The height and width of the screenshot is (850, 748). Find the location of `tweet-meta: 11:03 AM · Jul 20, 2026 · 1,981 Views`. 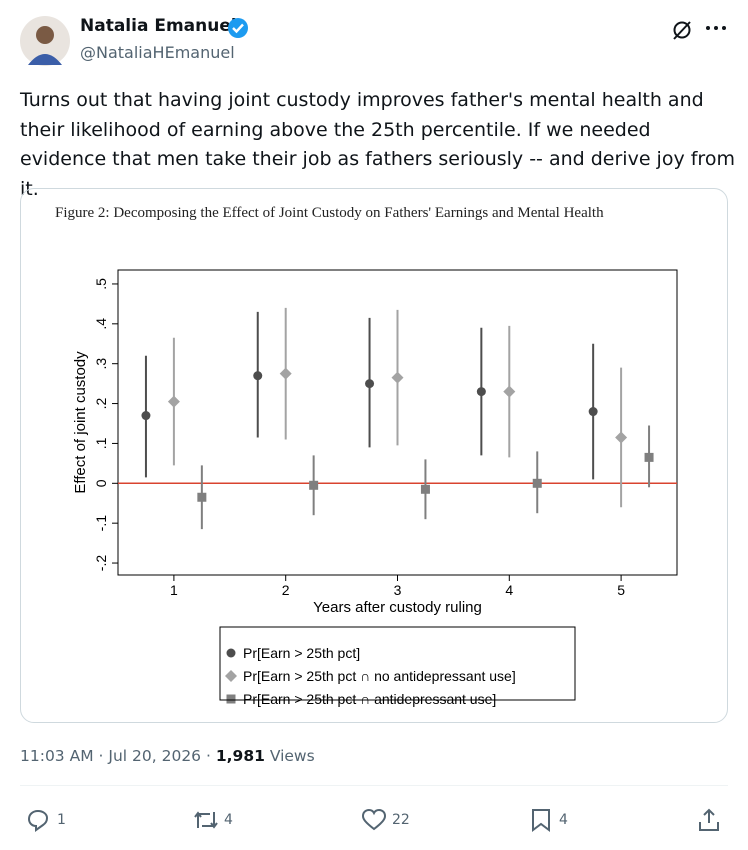

tweet-meta: 11:03 AM · Jul 20, 2026 · 1,981 Views is located at coordinates (167, 756).